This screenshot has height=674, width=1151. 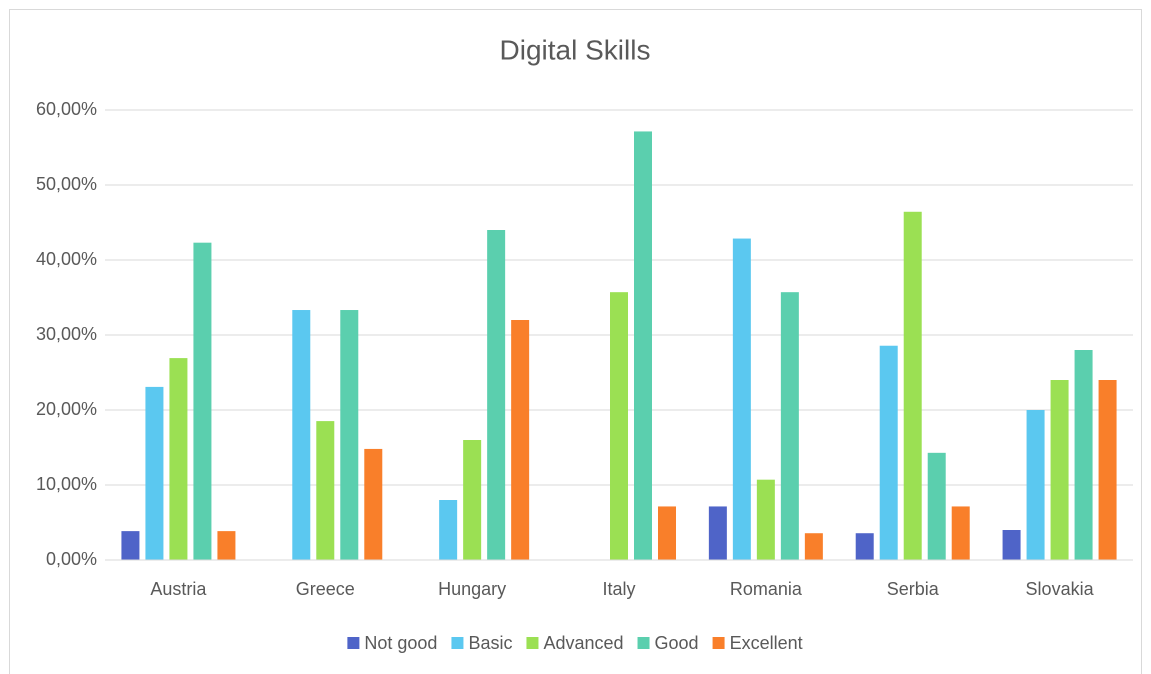 What do you see at coordinates (472, 589) in the screenshot?
I see `x-tick-label: Hungary` at bounding box center [472, 589].